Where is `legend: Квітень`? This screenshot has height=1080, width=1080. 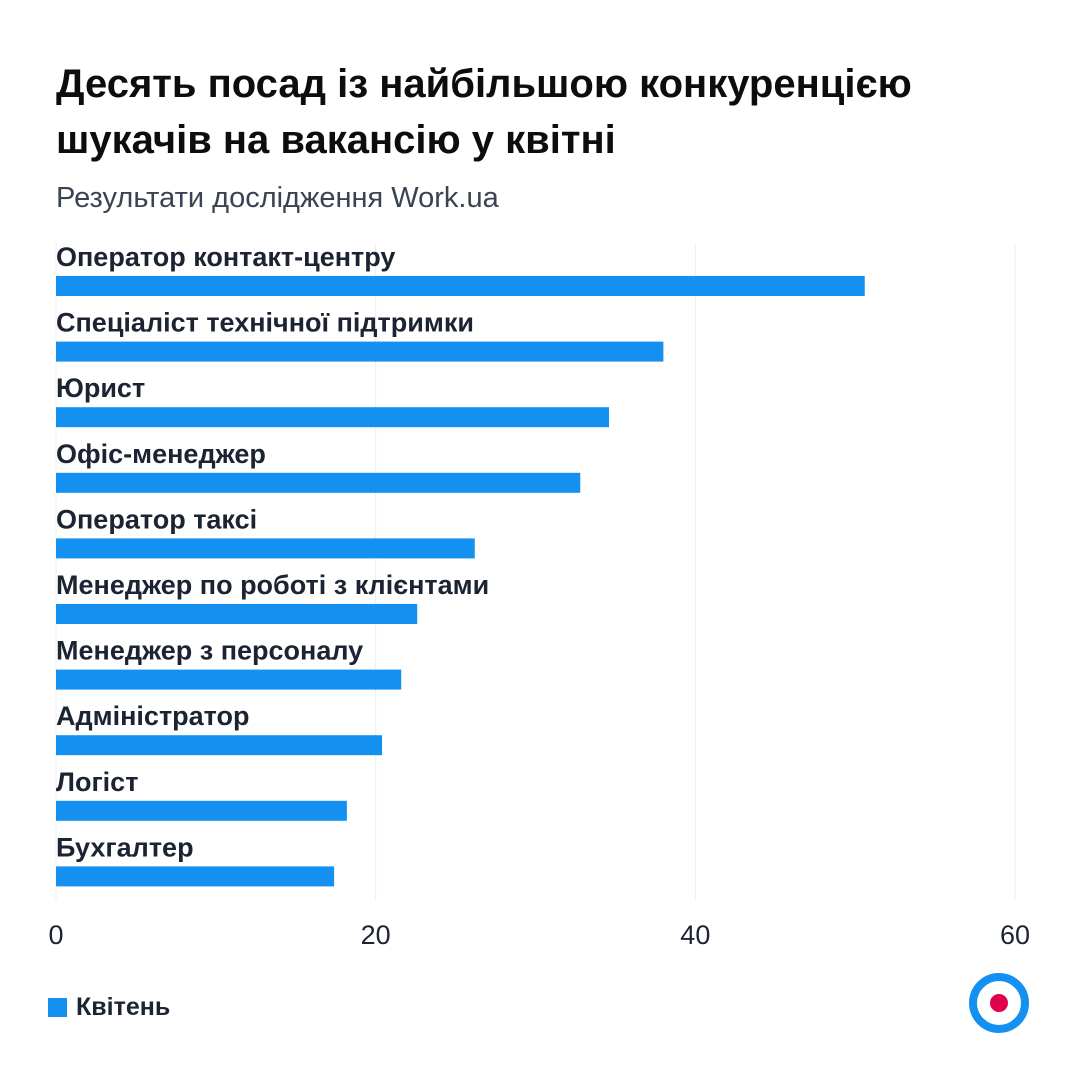 legend: Квітень is located at coordinates (109, 1007).